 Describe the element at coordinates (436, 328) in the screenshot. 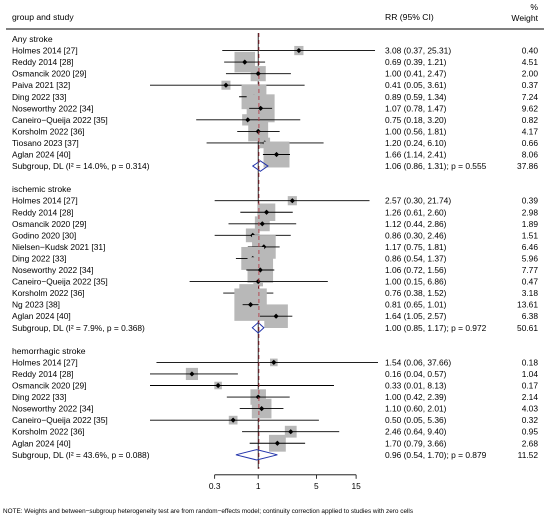

I see `subgroup-rr-1: 1.00 (0.85, 1.17); p = 0.972` at that location.